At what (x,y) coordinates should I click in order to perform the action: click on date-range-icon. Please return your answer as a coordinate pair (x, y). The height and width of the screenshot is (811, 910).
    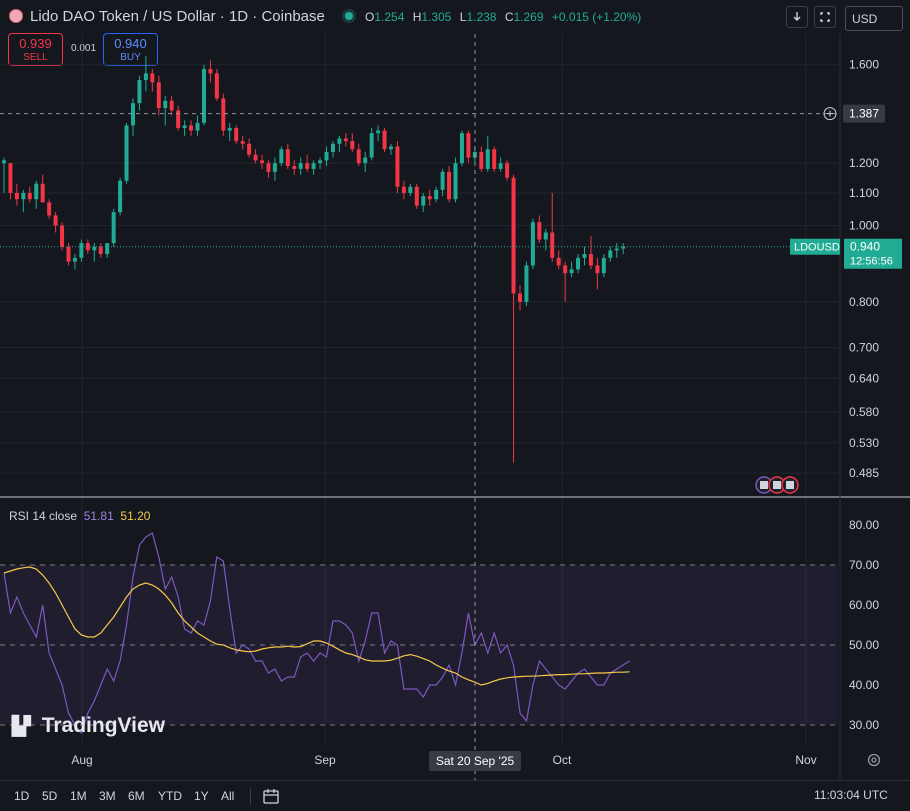
    Looking at the image, I should click on (271, 798).